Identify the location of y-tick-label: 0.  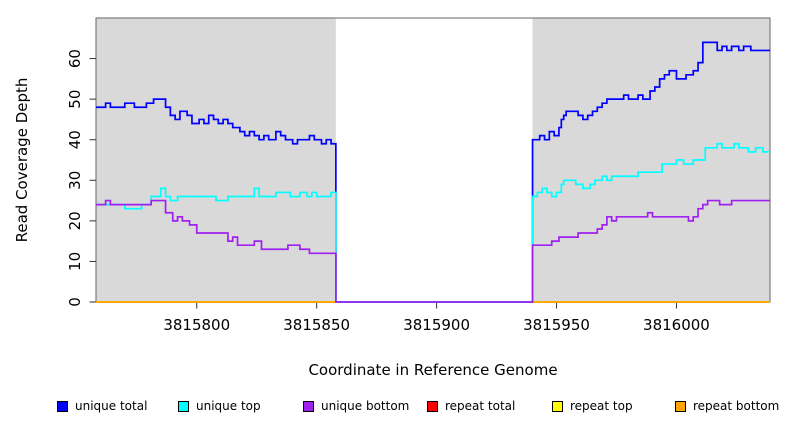
(75, 302).